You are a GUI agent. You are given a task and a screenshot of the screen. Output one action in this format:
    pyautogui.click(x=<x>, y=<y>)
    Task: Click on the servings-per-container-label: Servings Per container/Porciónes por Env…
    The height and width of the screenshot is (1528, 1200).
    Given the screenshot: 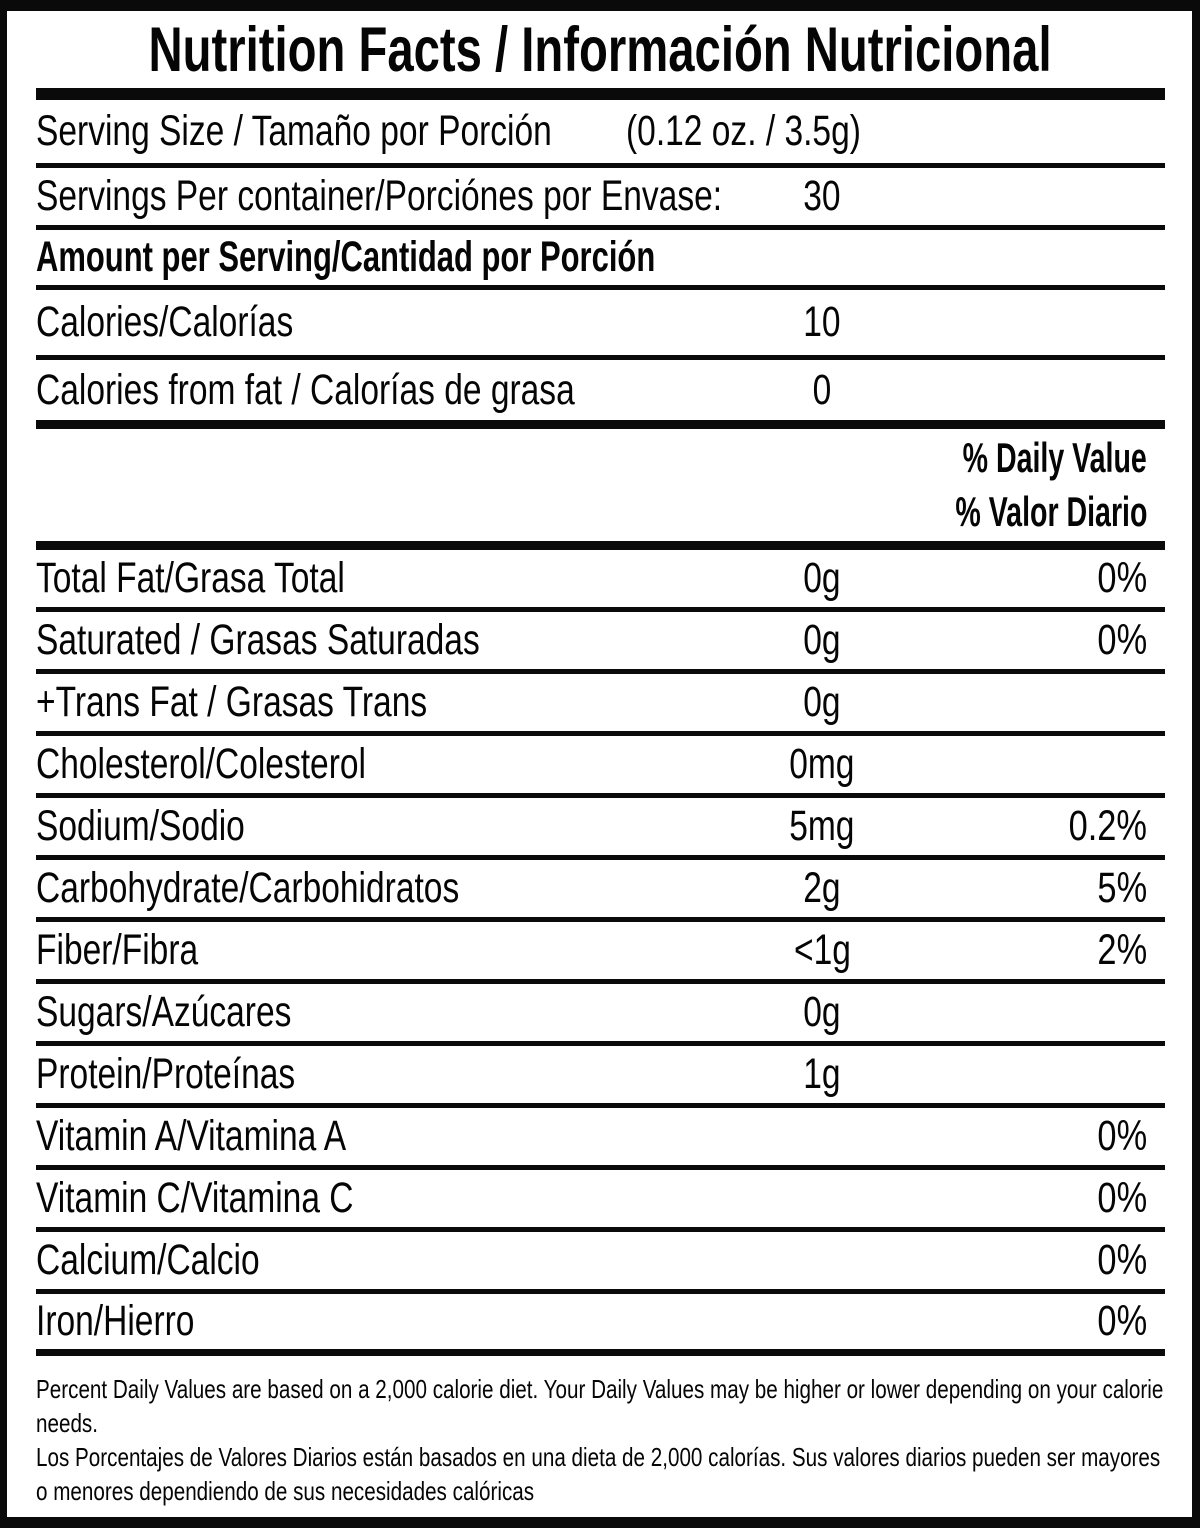 What is the action you would take?
    pyautogui.click(x=379, y=196)
    